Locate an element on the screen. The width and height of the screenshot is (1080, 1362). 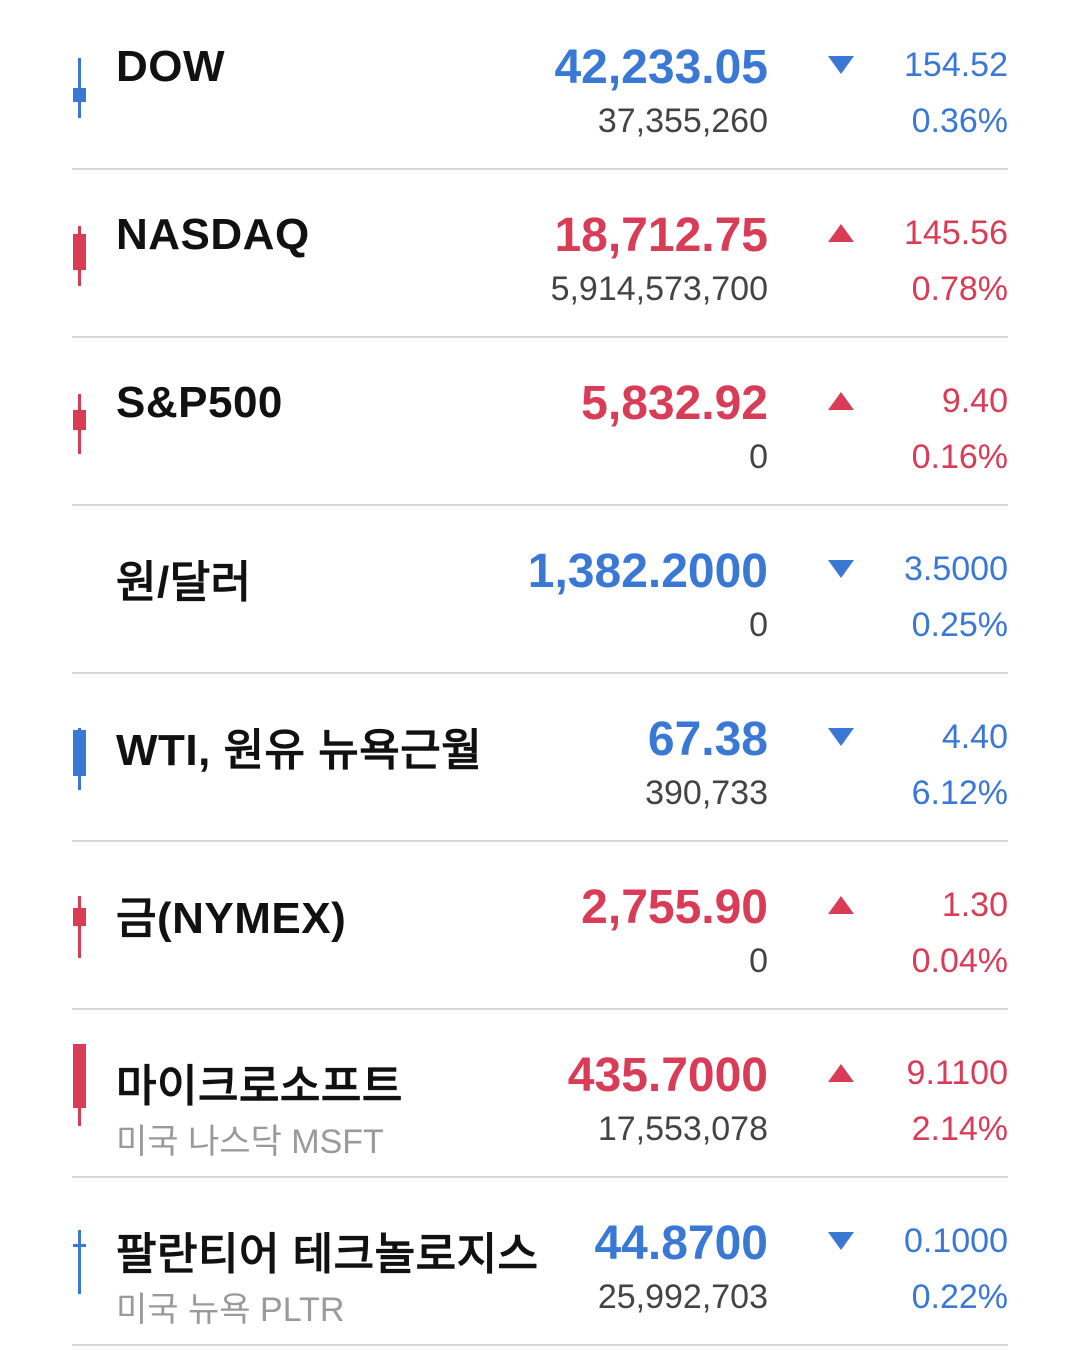
volume-value: 25,992,703 is located at coordinates (682, 1297).